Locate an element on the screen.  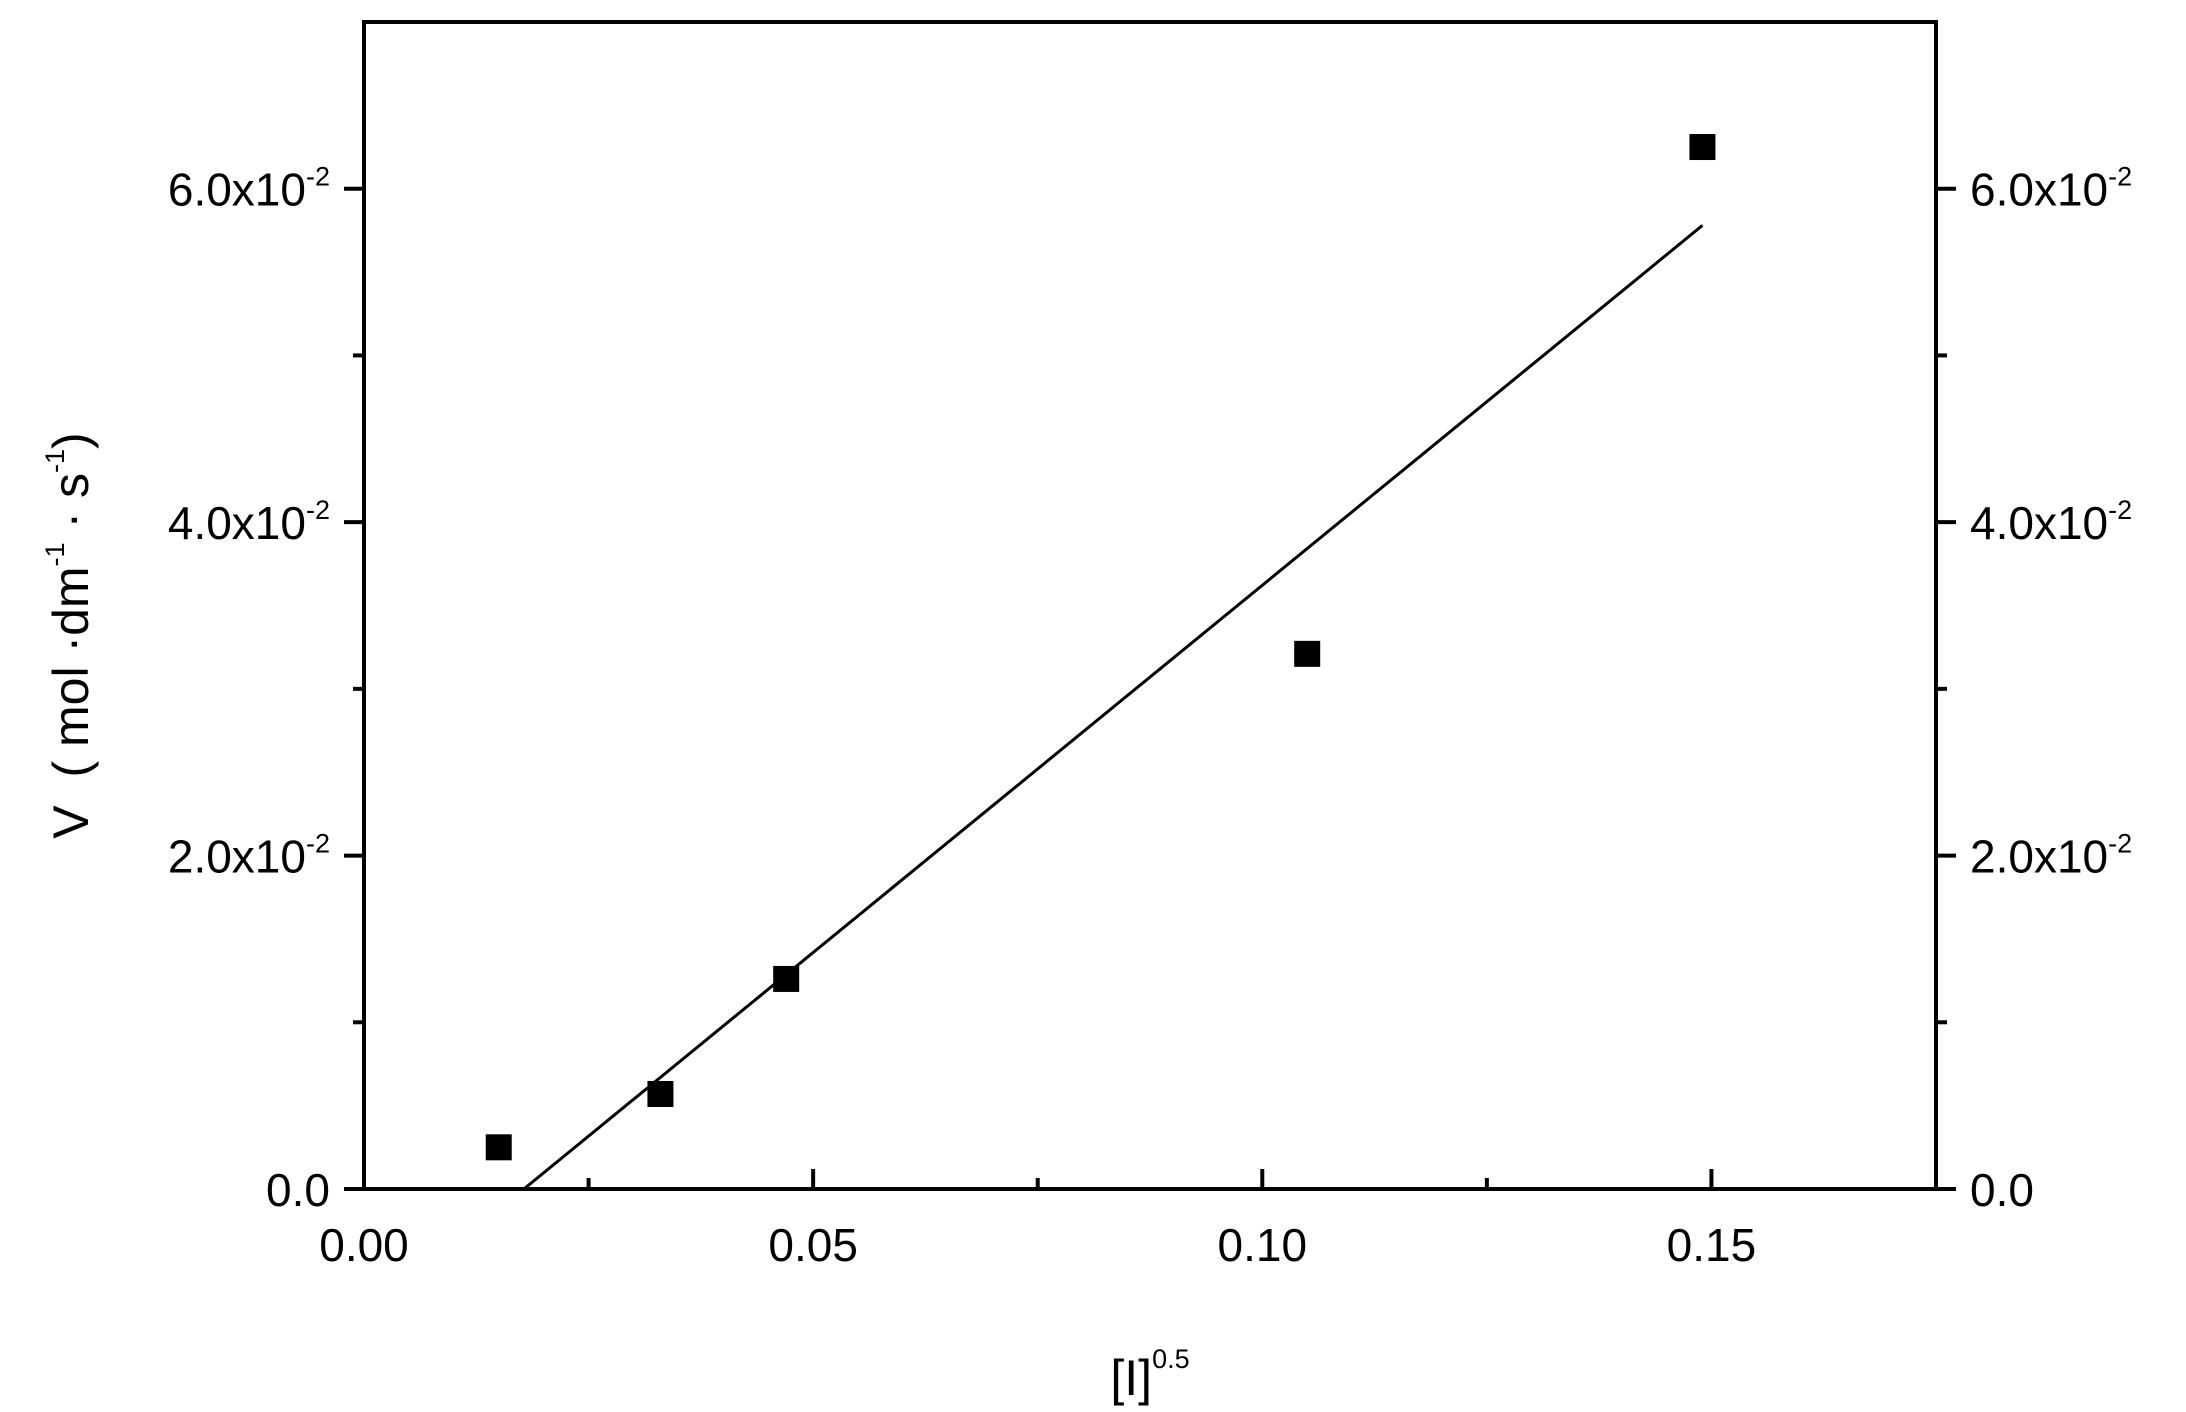
x-tick-label-1: 0.05 is located at coordinates (813, 1245).